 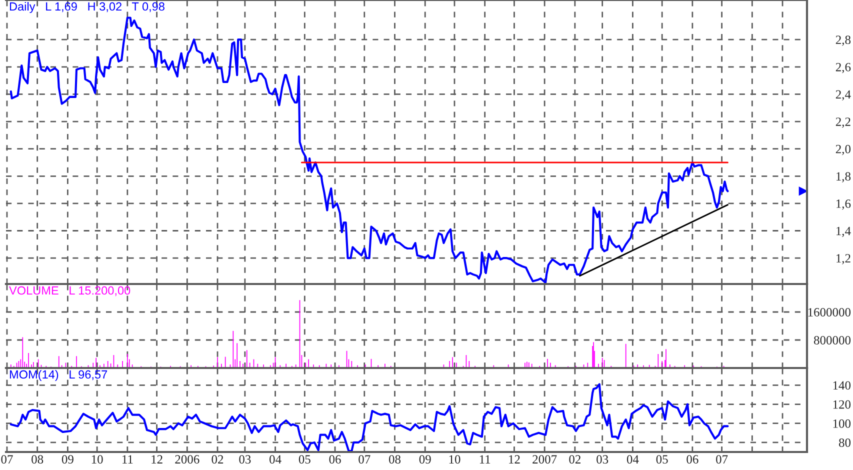 What do you see at coordinates (544, 459) in the screenshot?
I see `x-tick-label: 2007` at bounding box center [544, 459].